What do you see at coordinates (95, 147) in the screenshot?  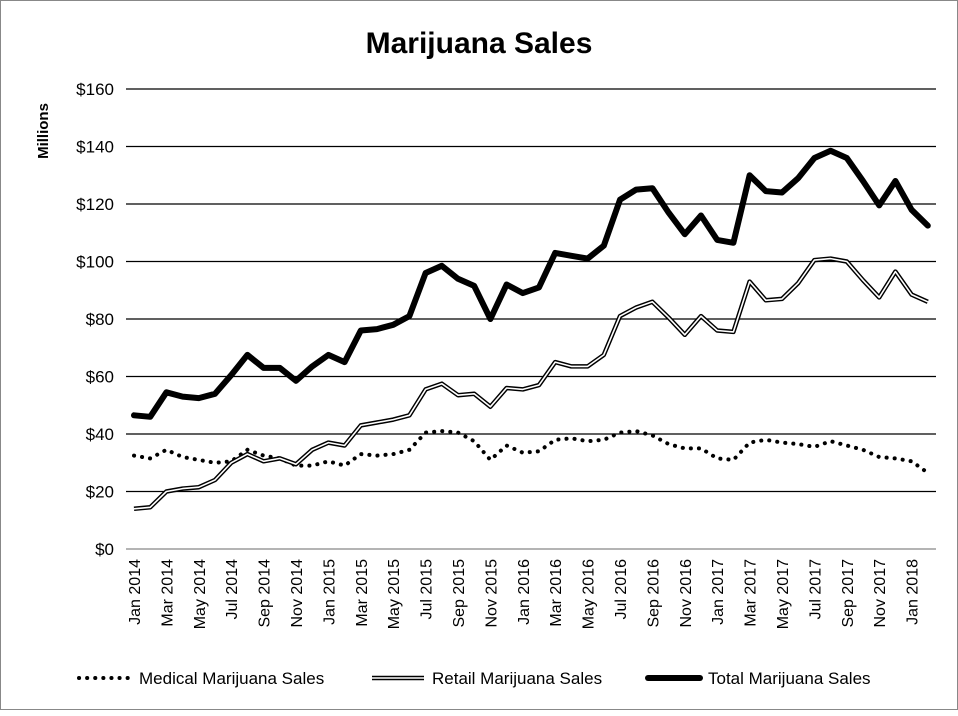 I see `y-tick-label: $140` at bounding box center [95, 147].